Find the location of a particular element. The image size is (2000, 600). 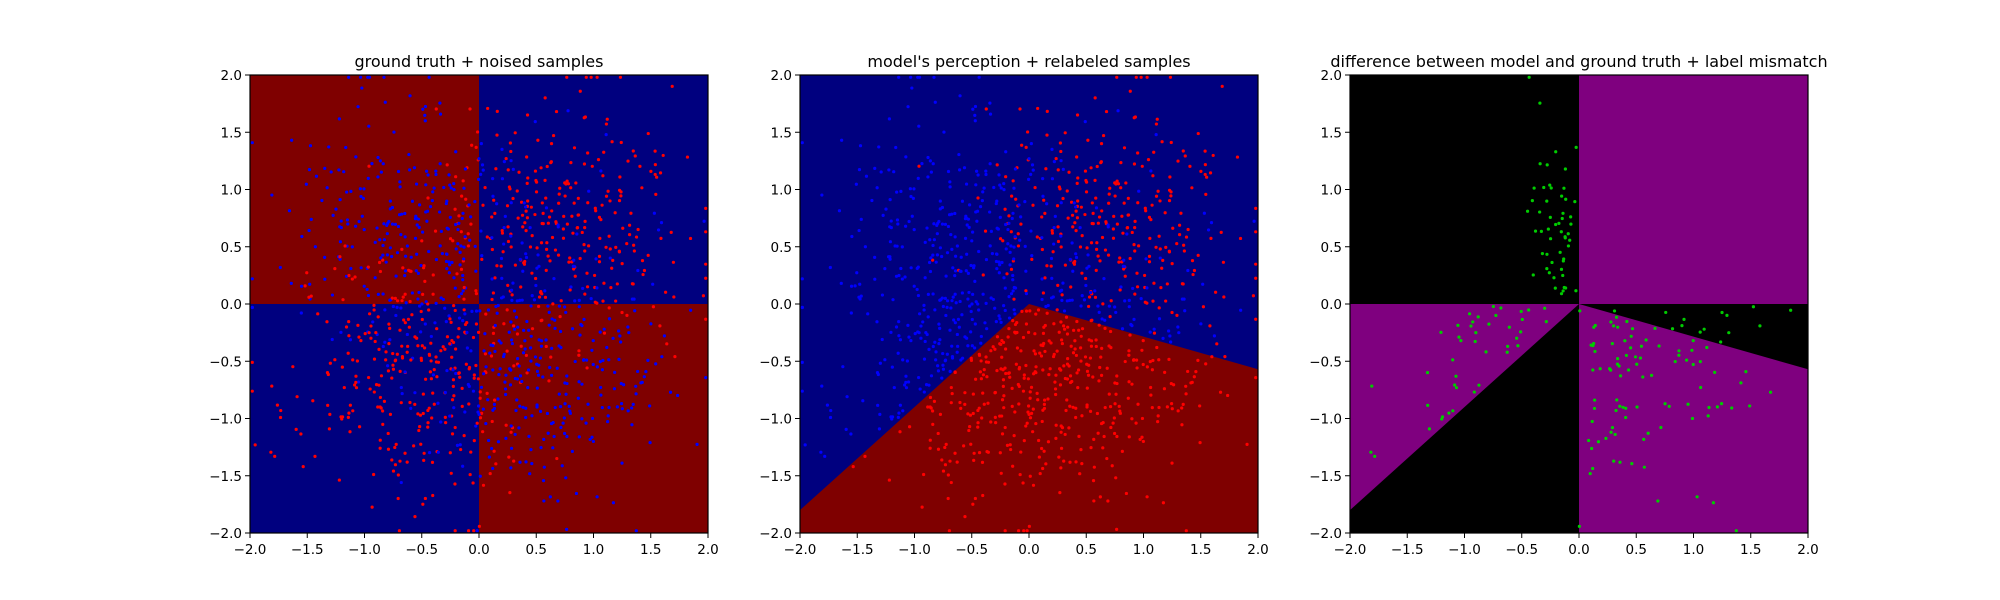

y-tick-label: 1.5 is located at coordinates (781, 133).